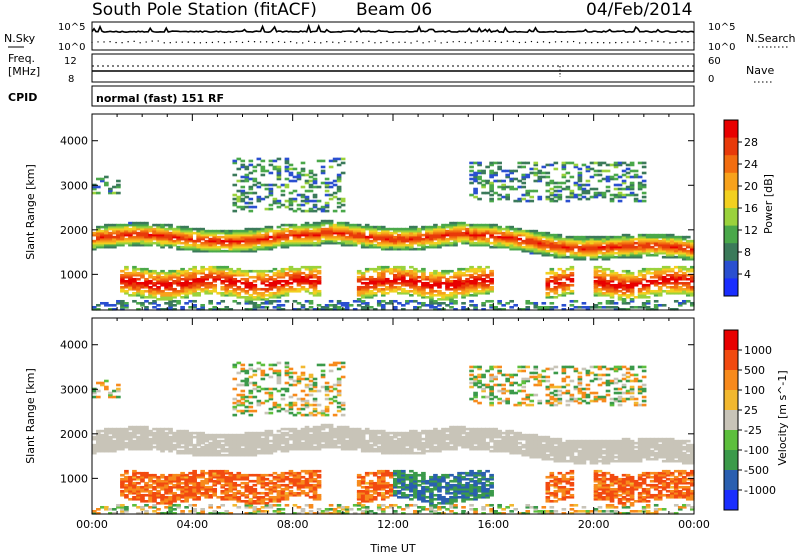 The width and height of the screenshot is (800, 554). Describe the element at coordinates (591, 43) in the screenshot. I see `nsearch-point` at that location.